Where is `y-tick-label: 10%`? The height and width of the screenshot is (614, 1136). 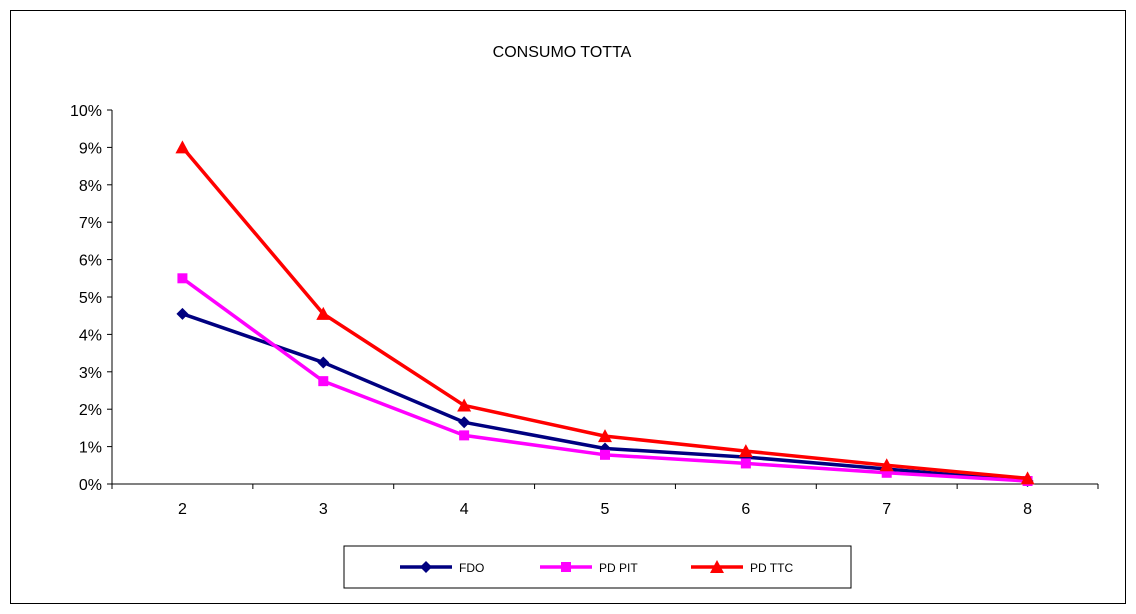
y-tick-label: 10% is located at coordinates (86, 111).